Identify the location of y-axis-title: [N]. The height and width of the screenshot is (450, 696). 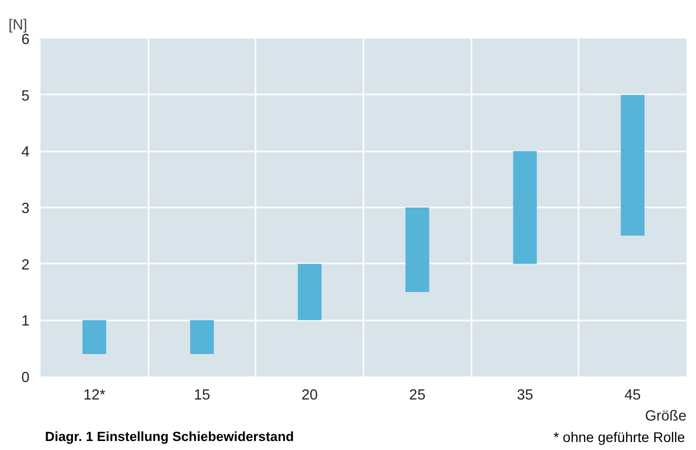
(18, 26).